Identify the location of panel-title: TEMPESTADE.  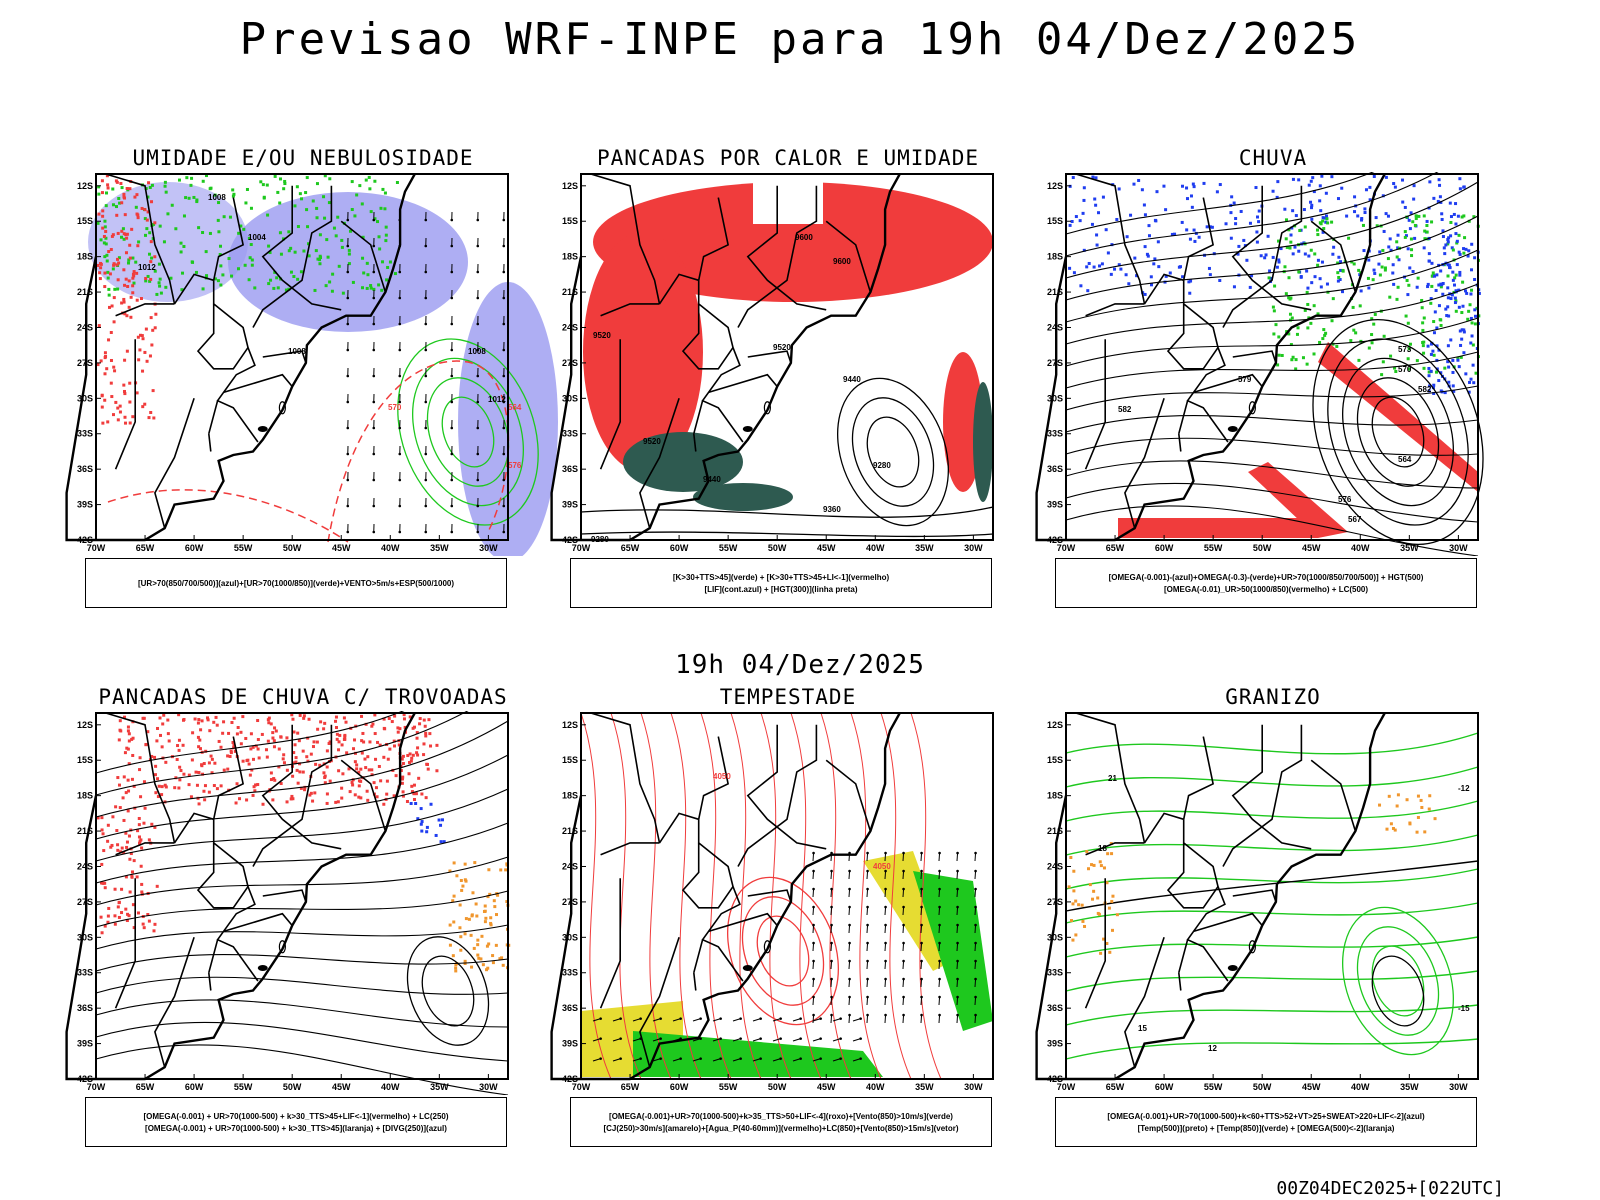
(788, 697).